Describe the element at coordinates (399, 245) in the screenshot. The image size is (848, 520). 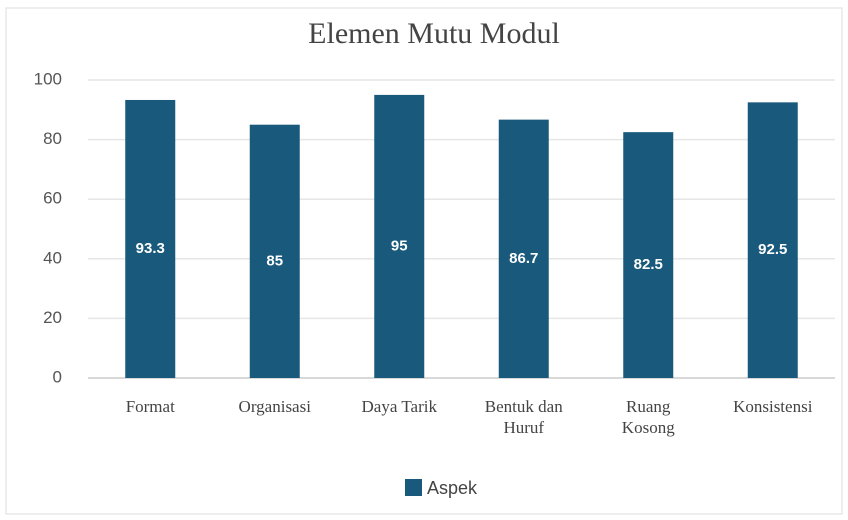
I see `data-label: 95` at that location.